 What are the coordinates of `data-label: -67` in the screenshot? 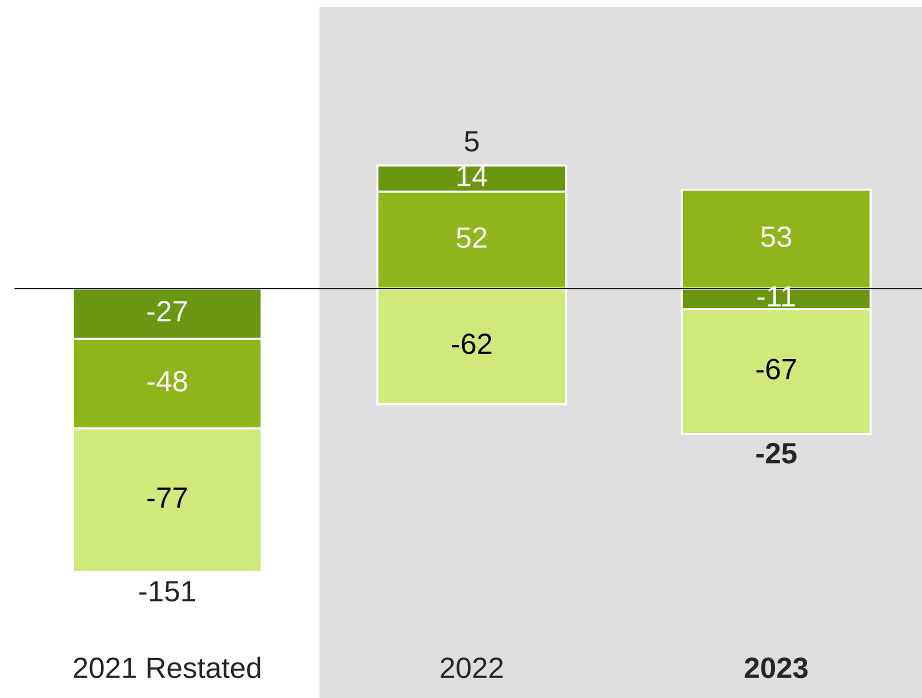 It's located at (776, 369).